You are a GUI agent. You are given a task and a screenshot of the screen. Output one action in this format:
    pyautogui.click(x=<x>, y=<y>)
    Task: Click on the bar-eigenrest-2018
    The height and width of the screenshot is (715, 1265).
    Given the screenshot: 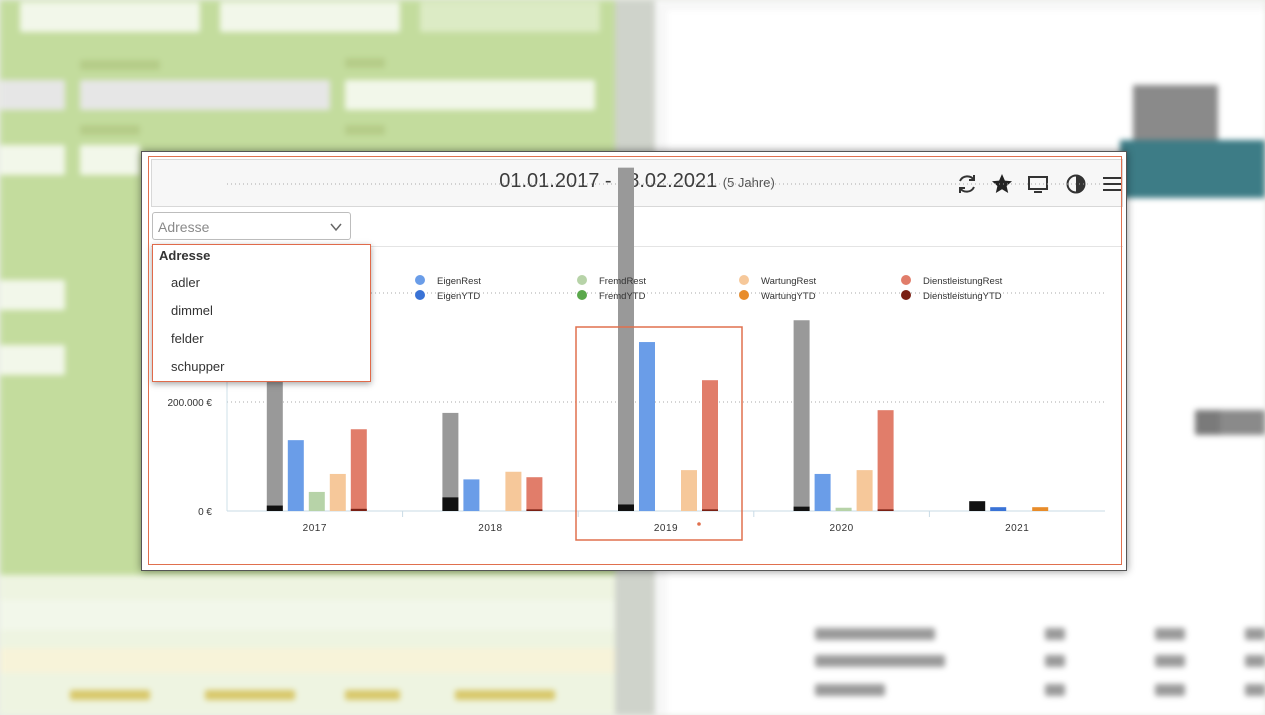 What is the action you would take?
    pyautogui.click(x=471, y=495)
    